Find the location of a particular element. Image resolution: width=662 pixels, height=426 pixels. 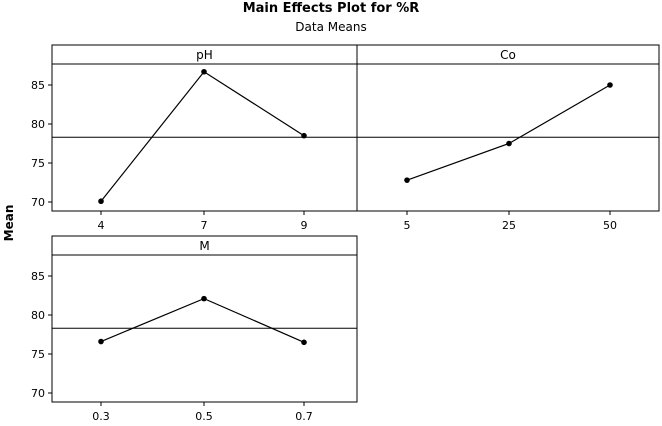

chart-title: Main Effects Plot for %R is located at coordinates (331, 8).